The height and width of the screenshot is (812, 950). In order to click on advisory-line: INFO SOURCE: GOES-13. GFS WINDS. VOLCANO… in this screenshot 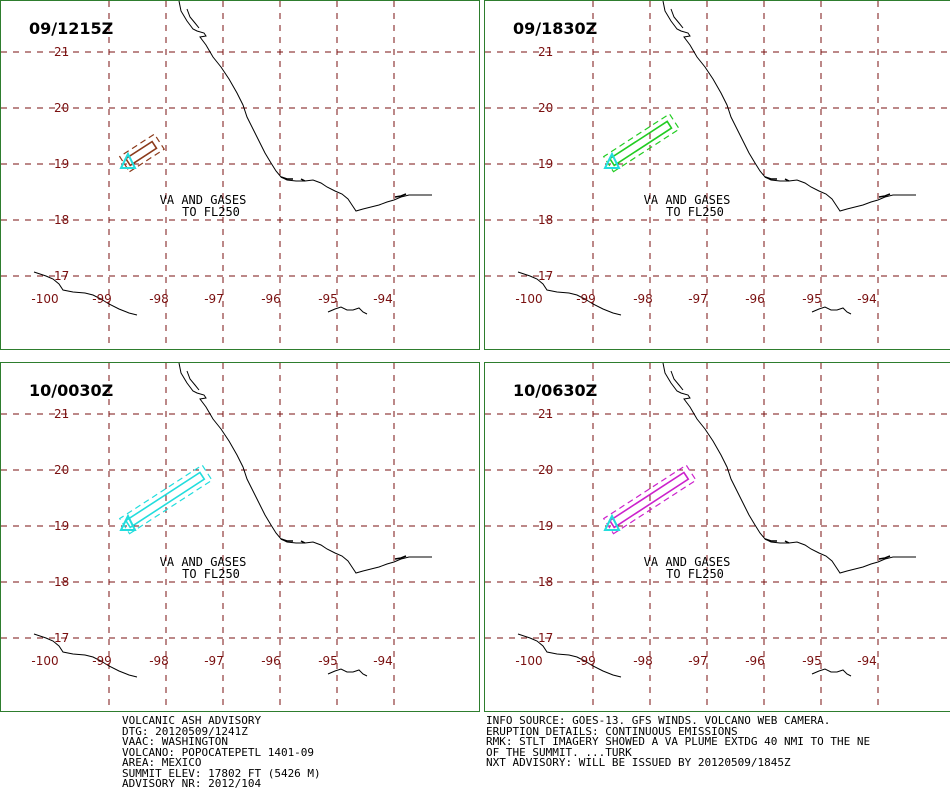, I will do `click(658, 720)`.